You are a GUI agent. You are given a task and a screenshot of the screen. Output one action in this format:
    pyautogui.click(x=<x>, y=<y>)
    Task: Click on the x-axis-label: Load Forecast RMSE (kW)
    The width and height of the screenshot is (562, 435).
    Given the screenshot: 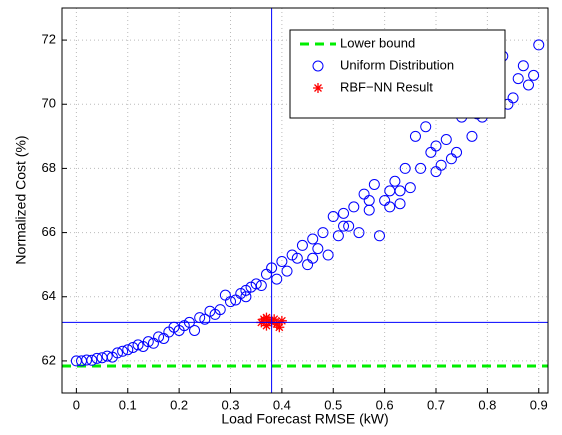 What is the action you would take?
    pyautogui.click(x=304, y=419)
    